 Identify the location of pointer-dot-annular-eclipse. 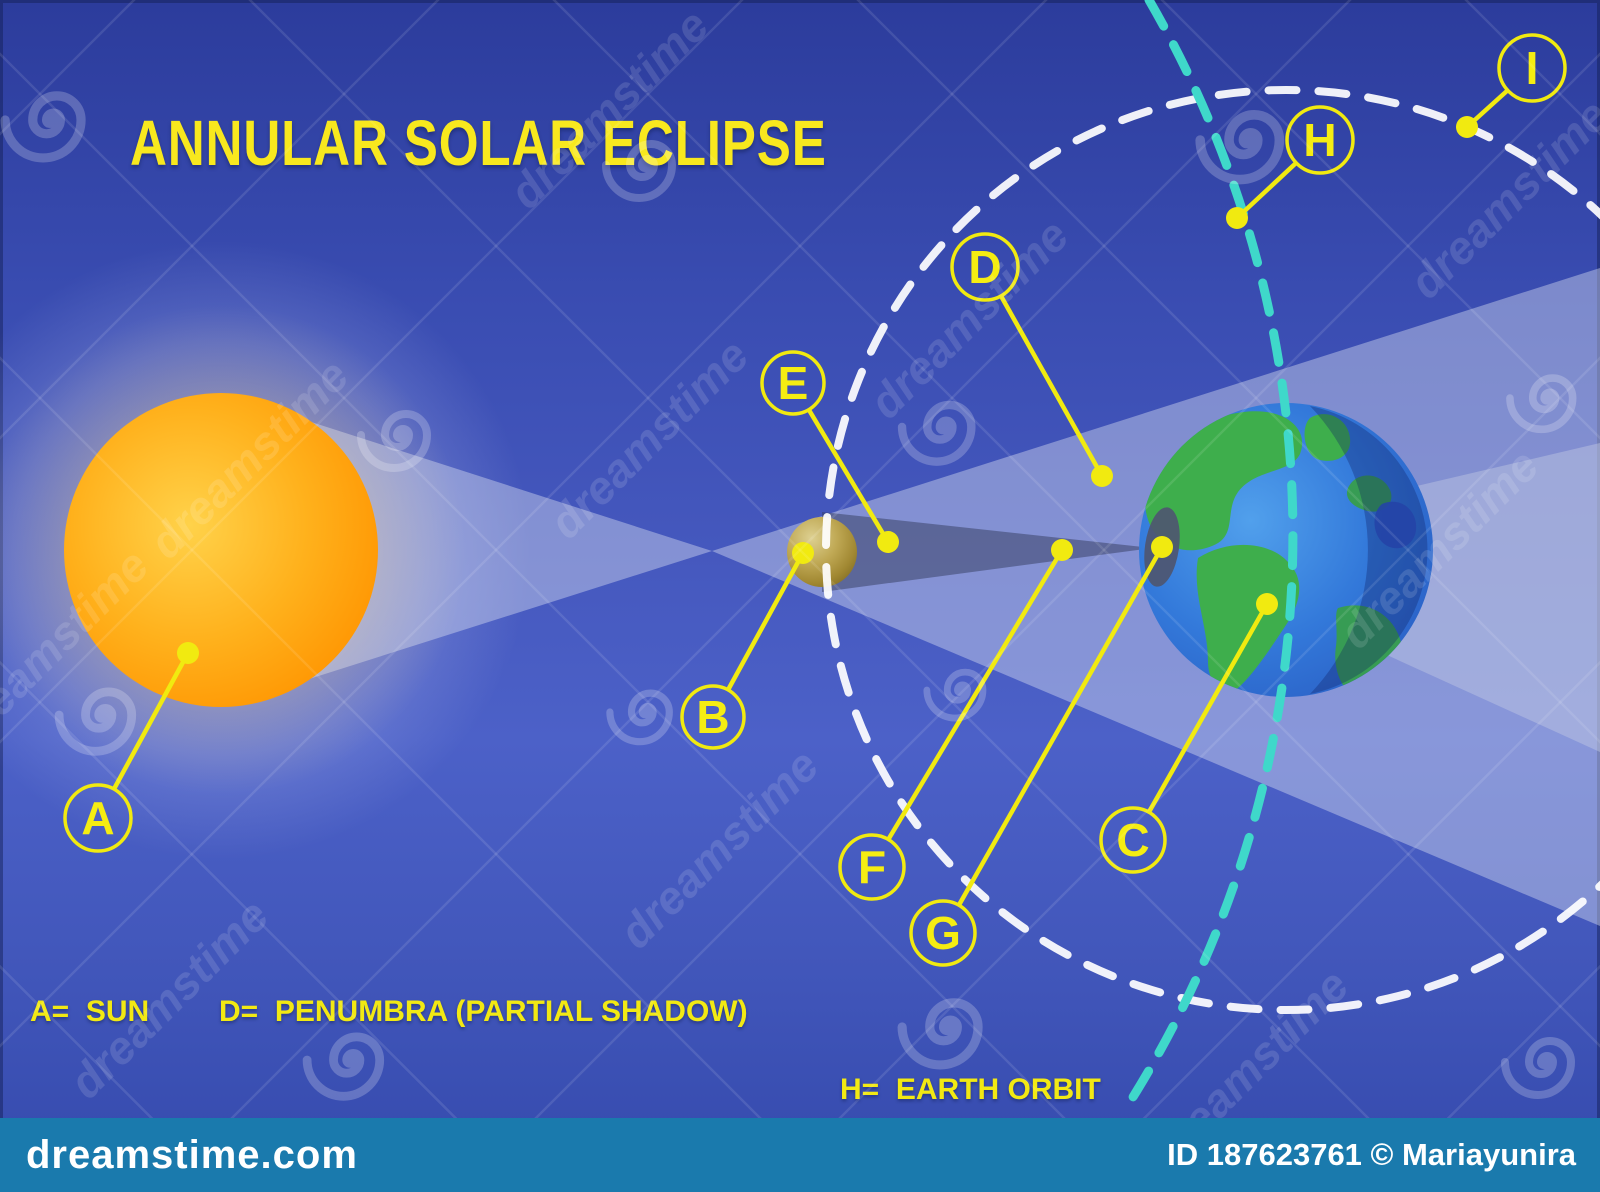
(1162, 547).